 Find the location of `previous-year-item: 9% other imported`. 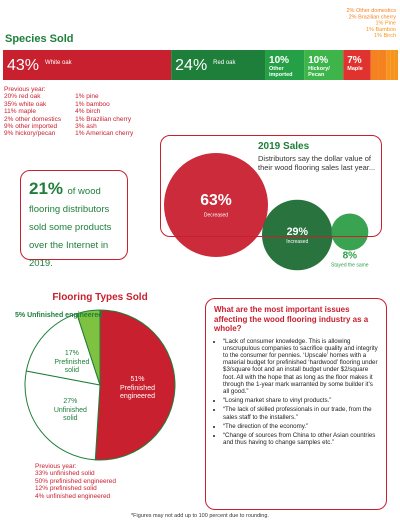

previous-year-item: 9% other imported is located at coordinates (31, 127).